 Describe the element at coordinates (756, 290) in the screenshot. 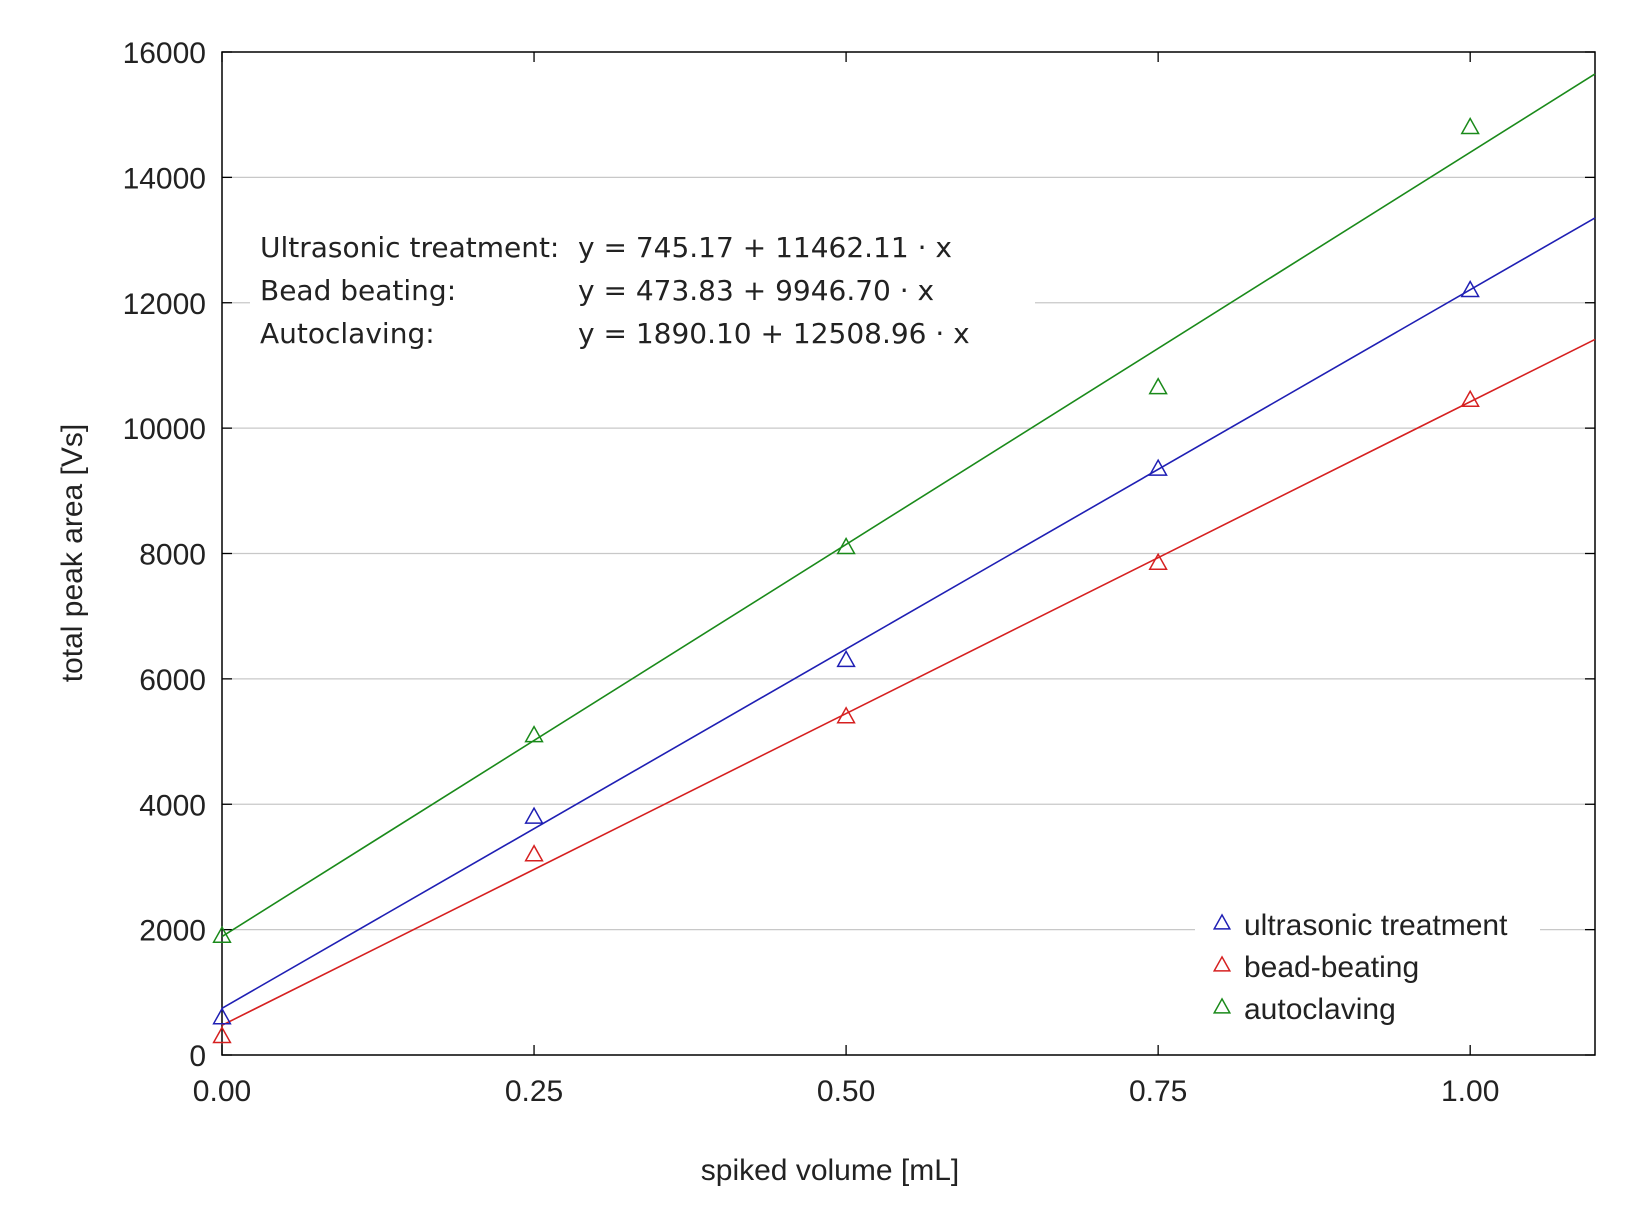

I see `equation-text: y = 473.83 + 9946.70 · x` at that location.